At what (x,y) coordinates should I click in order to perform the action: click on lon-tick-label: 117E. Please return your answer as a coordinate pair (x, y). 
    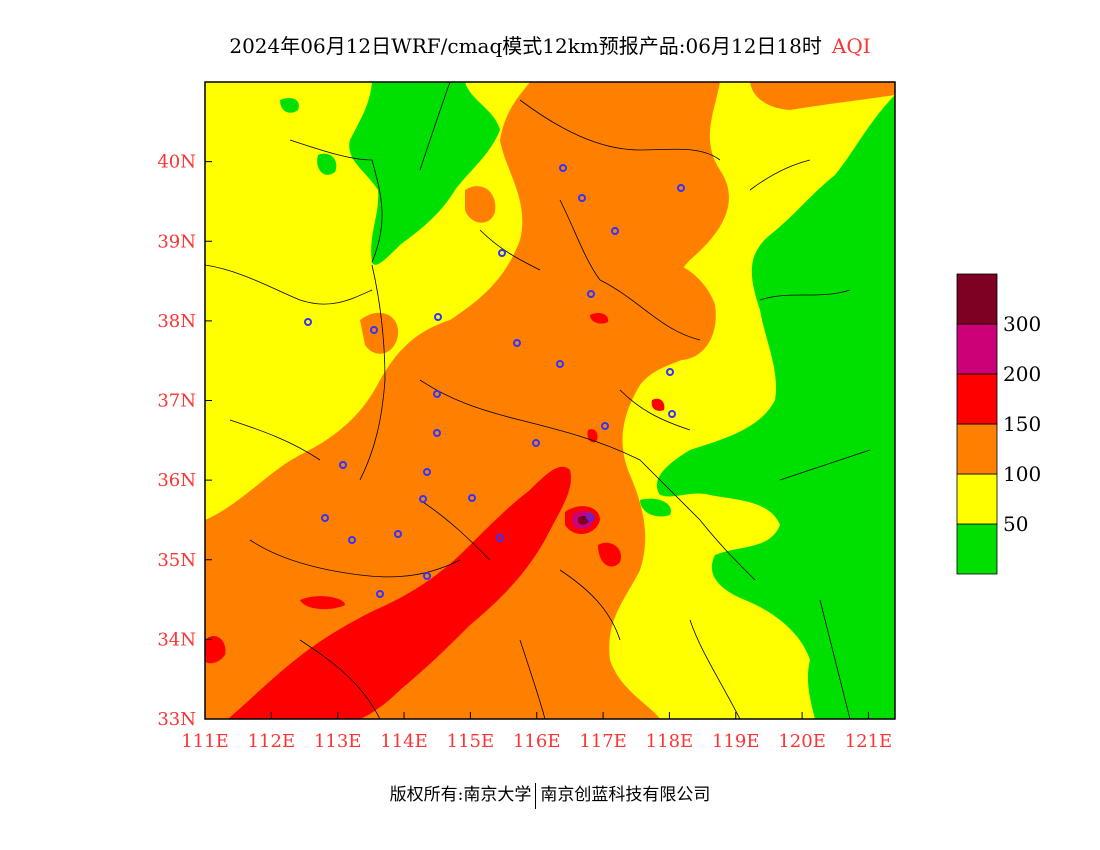
    Looking at the image, I should click on (603, 741).